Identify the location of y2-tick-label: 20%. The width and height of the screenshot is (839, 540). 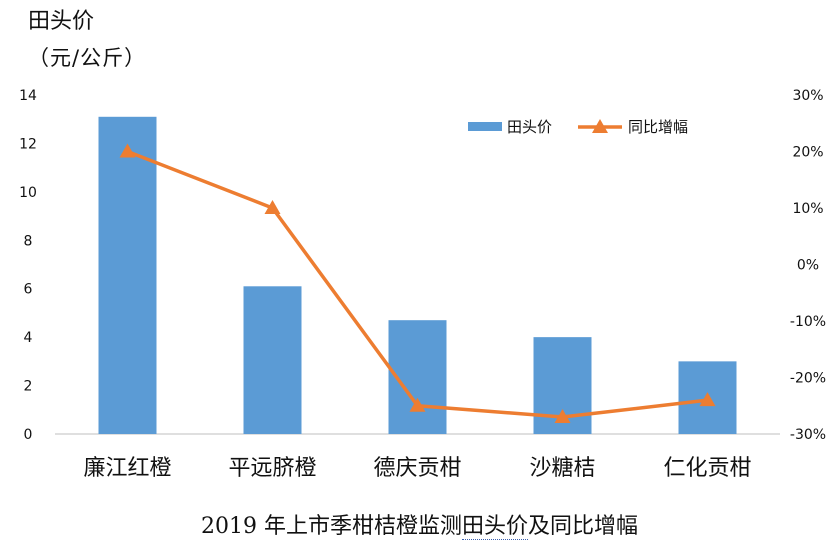
(807, 153).